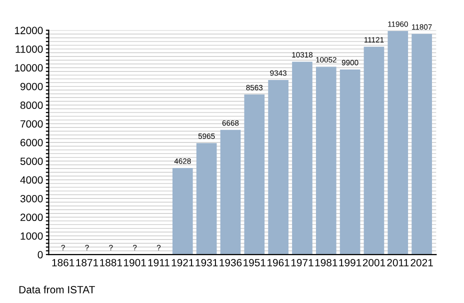  What do you see at coordinates (31, 124) in the screenshot?
I see `y-tick-label: 7000` at bounding box center [31, 124].